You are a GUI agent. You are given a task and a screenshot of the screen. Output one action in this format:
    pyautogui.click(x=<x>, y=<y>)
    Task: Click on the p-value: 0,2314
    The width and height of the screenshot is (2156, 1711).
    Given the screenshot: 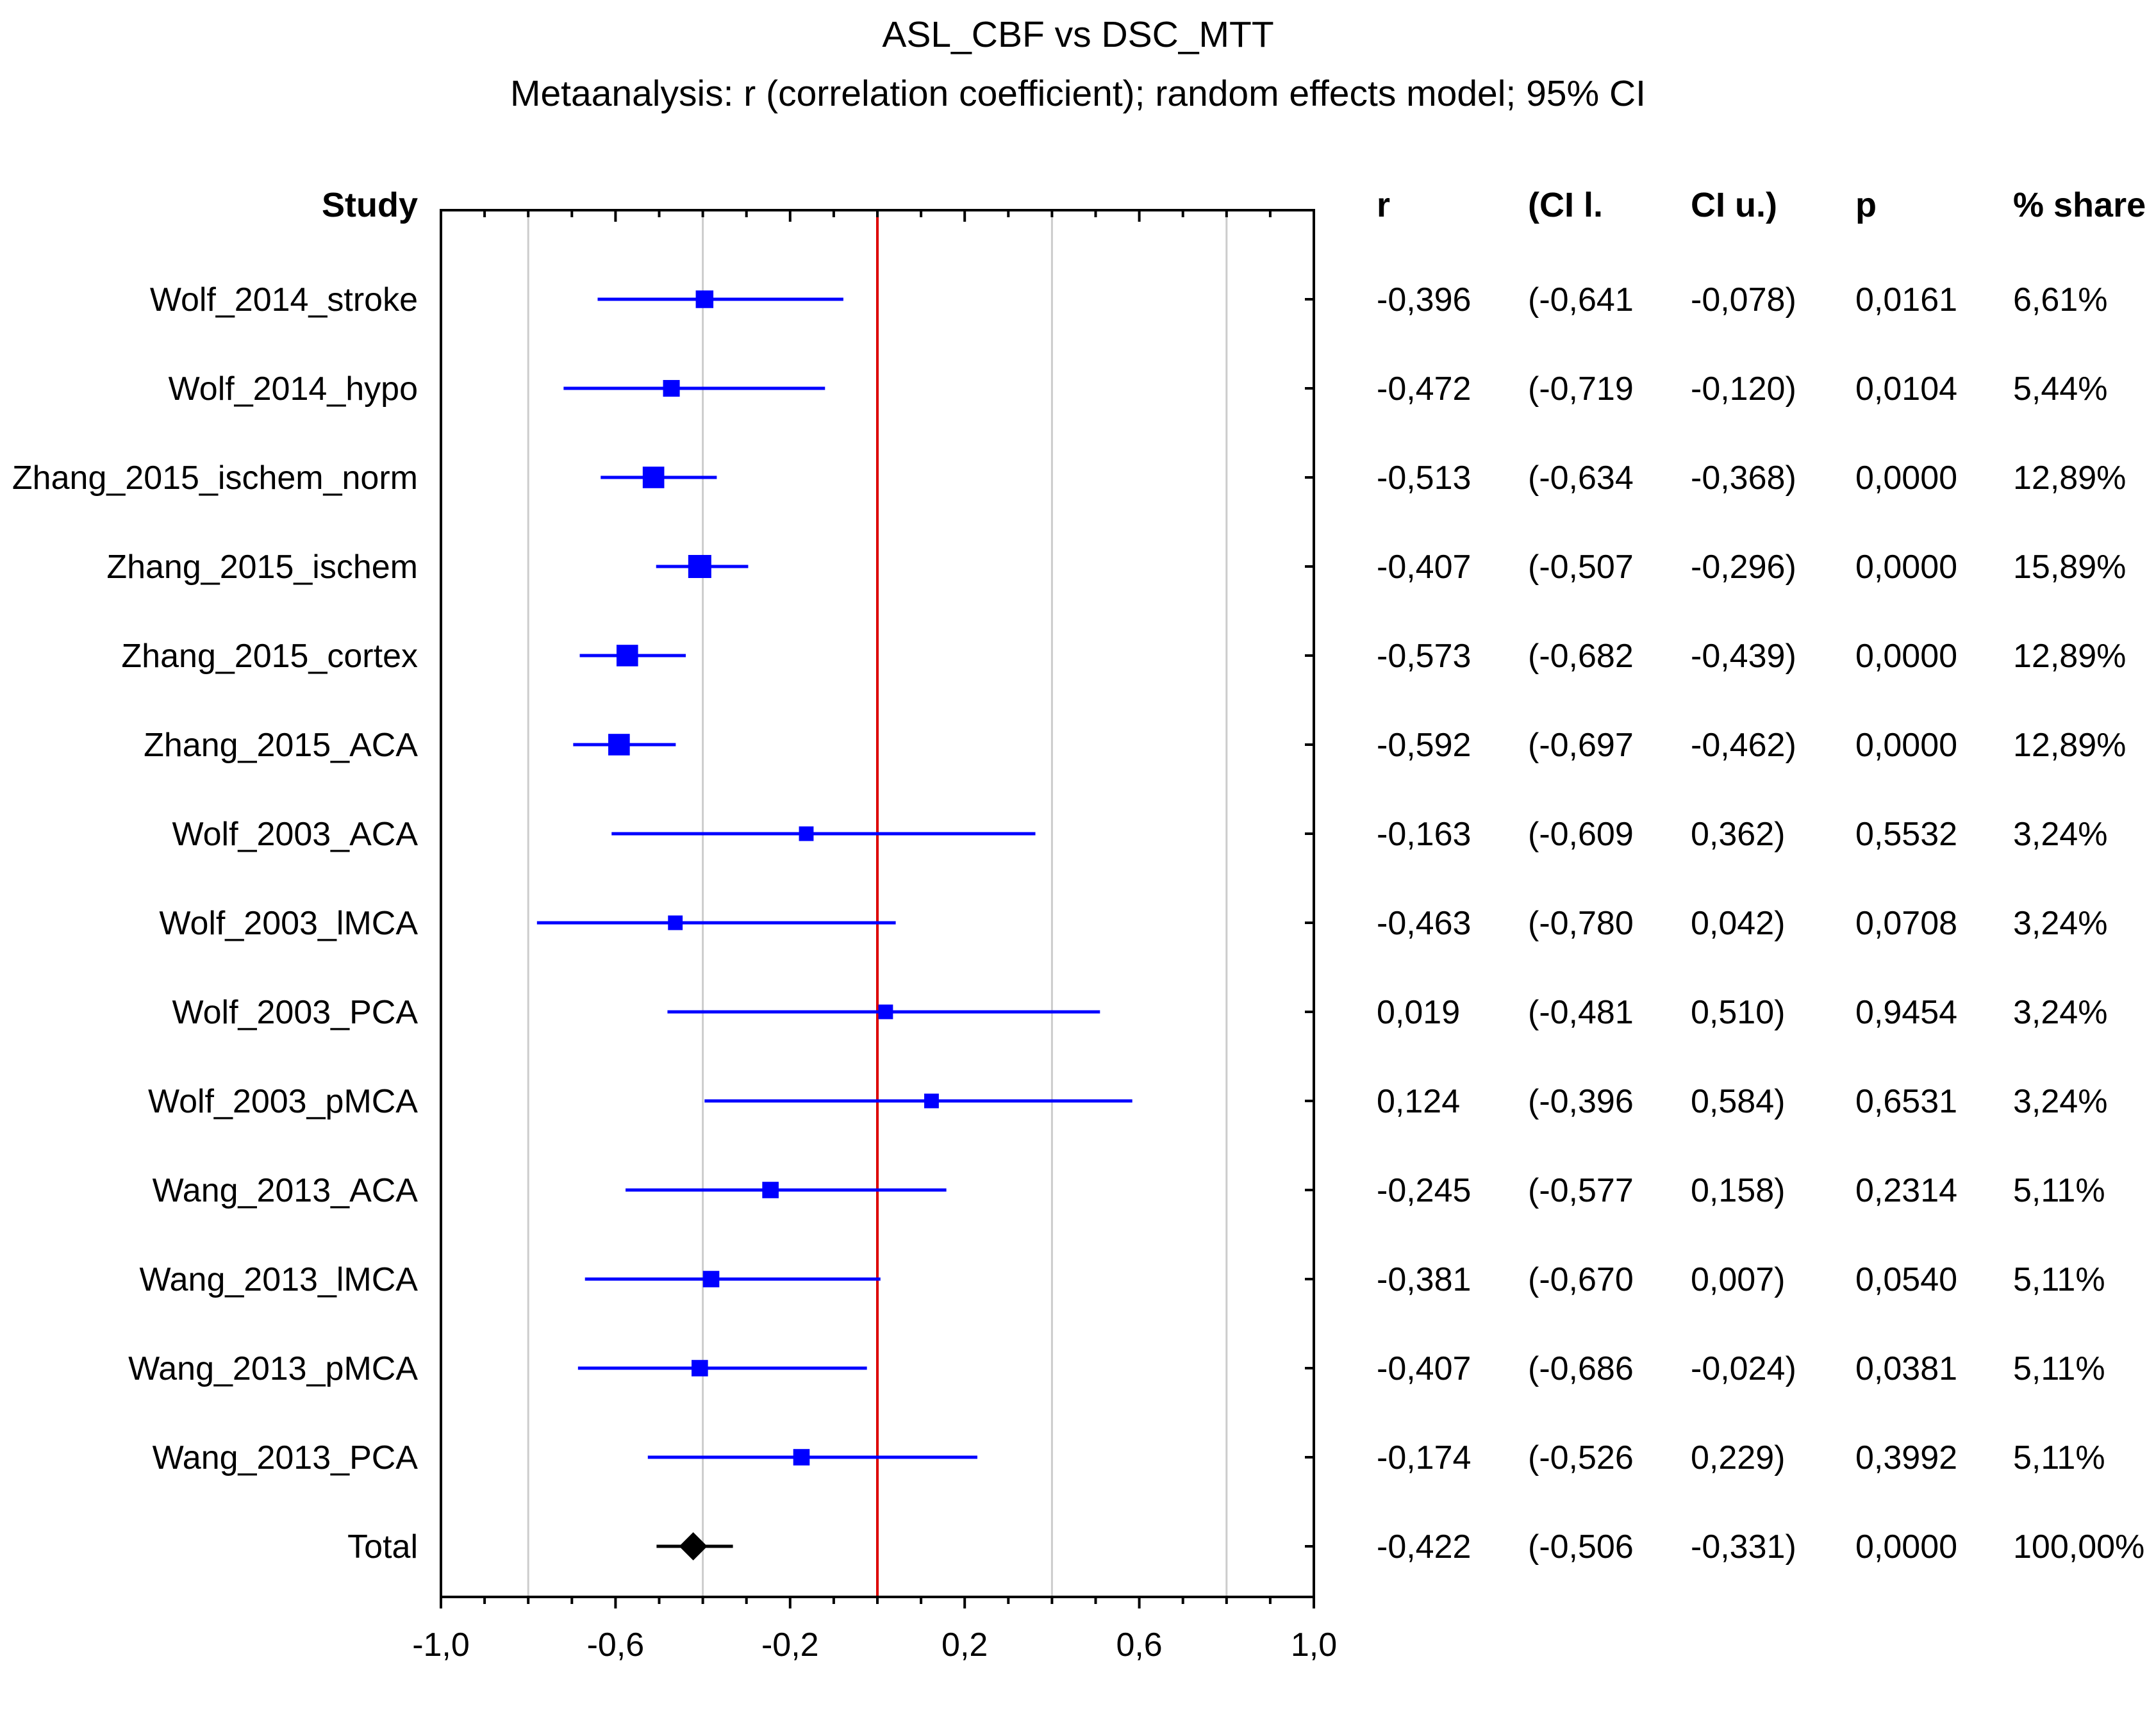 What is the action you would take?
    pyautogui.click(x=1906, y=1190)
    